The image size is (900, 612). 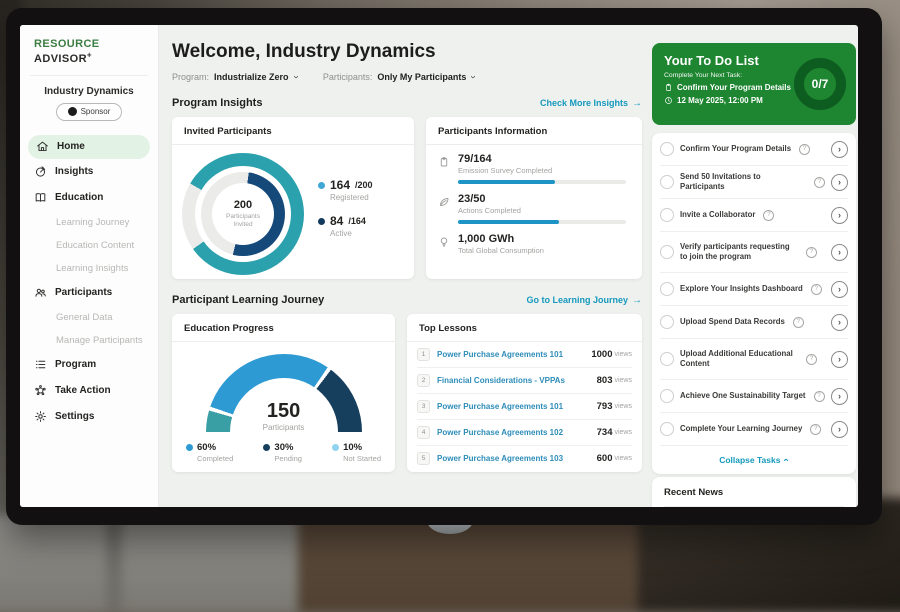 What do you see at coordinates (754, 460) in the screenshot?
I see `collapse-tasks-link: Collapse Tasks ›` at bounding box center [754, 460].